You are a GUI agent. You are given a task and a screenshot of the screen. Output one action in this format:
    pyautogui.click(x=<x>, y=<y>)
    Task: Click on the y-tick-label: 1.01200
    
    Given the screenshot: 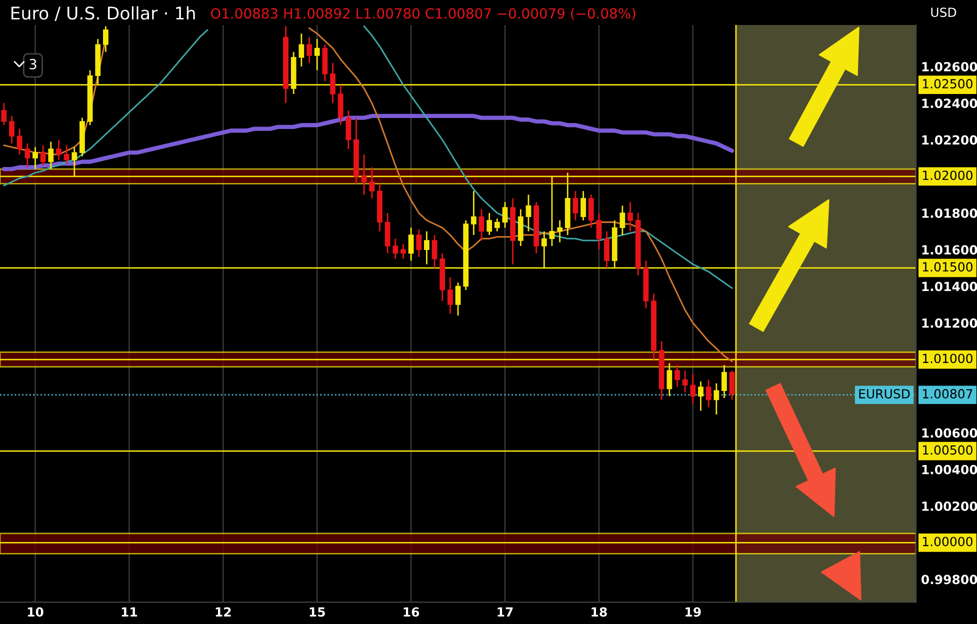 What is the action you would take?
    pyautogui.click(x=949, y=323)
    